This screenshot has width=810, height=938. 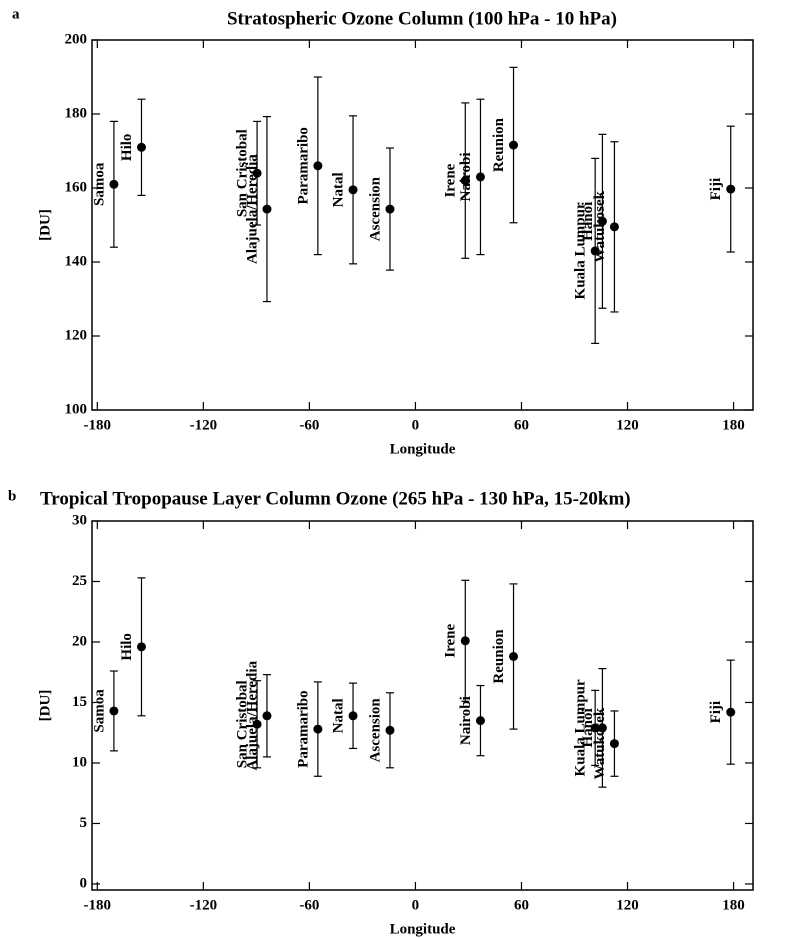 What do you see at coordinates (79, 702) in the screenshot?
I see `y-tick-label: 15` at bounding box center [79, 702].